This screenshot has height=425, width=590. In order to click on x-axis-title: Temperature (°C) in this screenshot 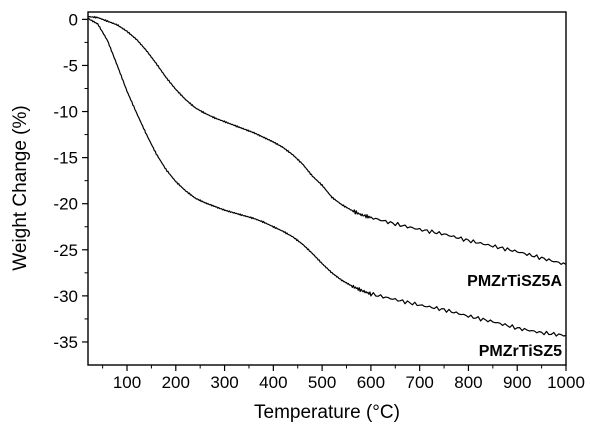, I will do `click(327, 412)`.